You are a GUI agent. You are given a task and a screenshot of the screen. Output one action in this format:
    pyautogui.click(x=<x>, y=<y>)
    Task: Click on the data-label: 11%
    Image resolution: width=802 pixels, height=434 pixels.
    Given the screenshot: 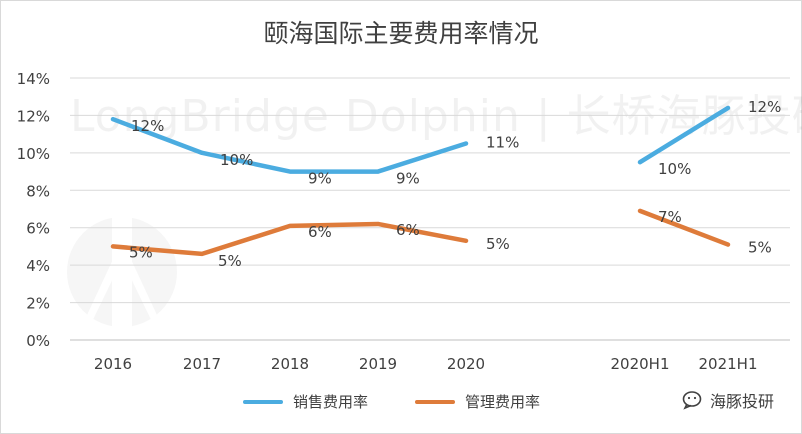 What is the action you would take?
    pyautogui.click(x=502, y=143)
    